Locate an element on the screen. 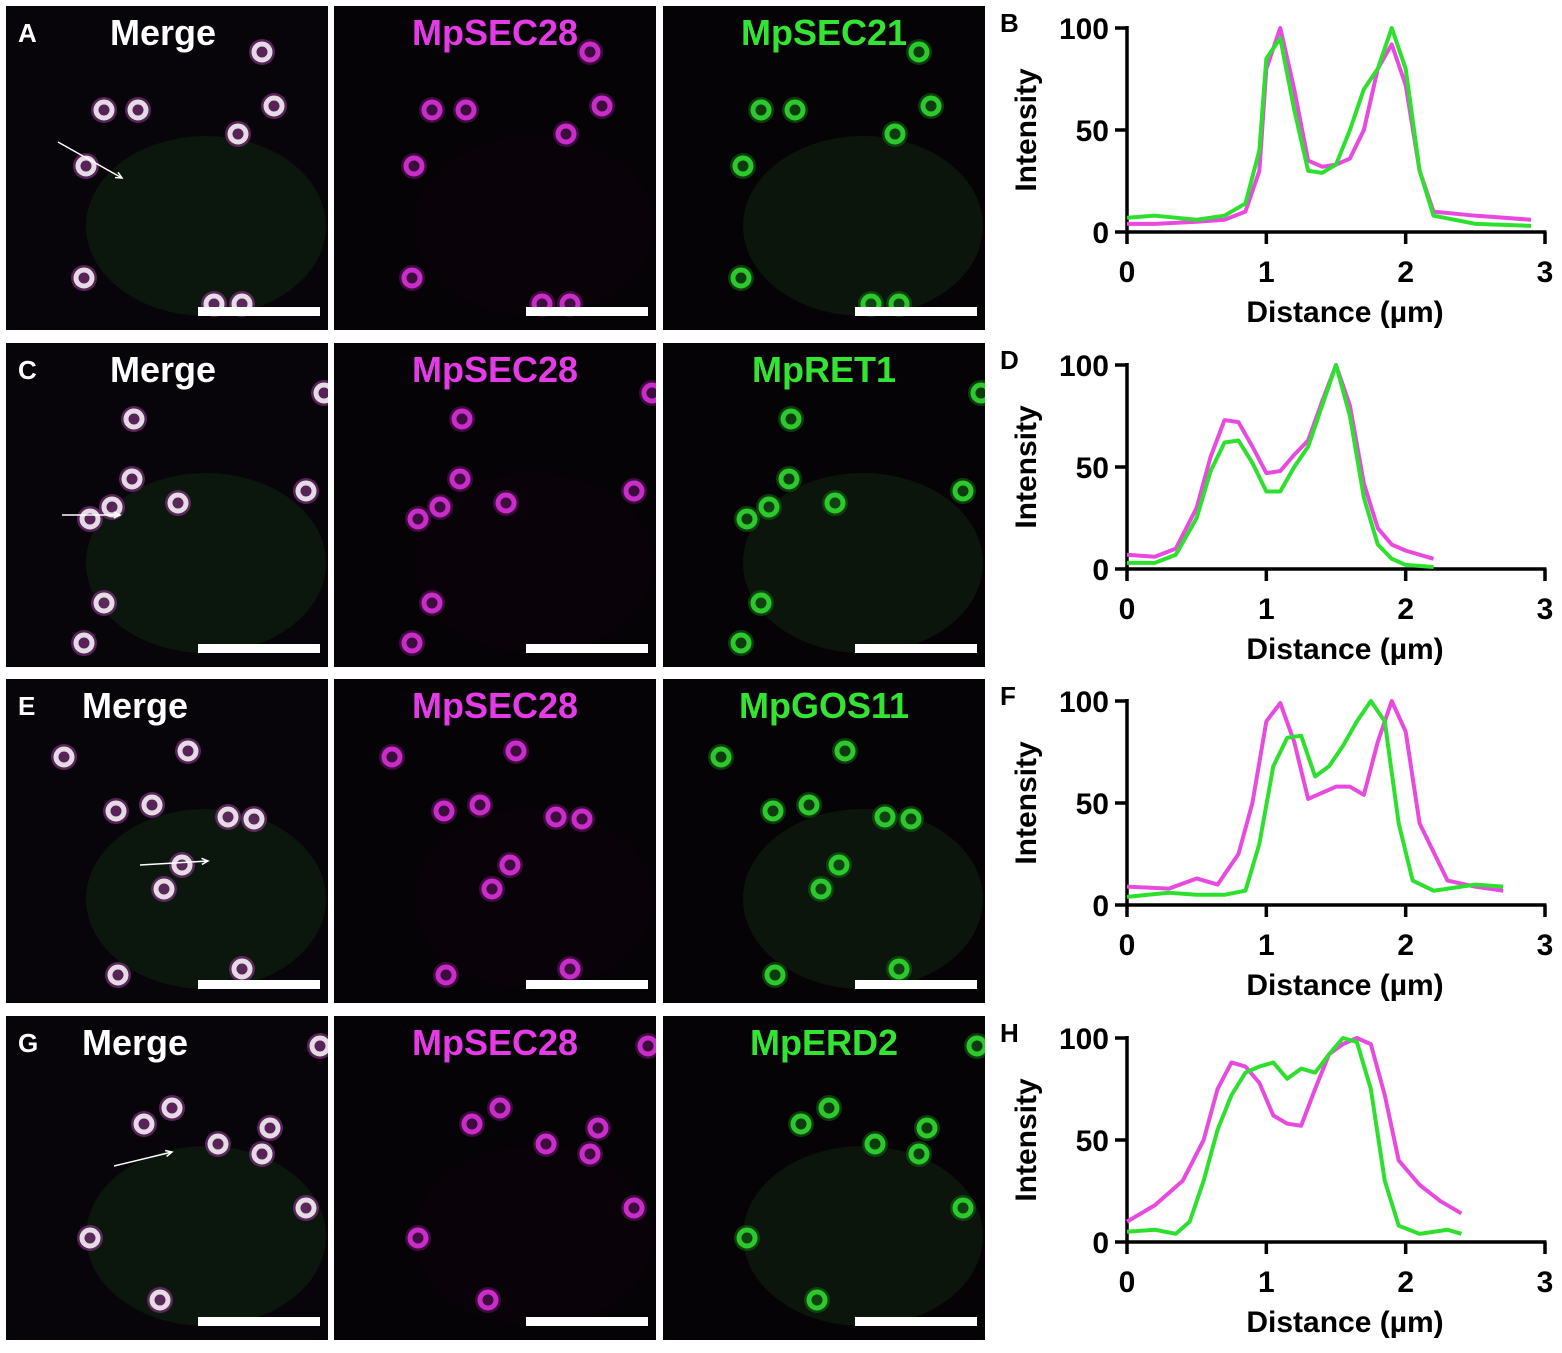 The height and width of the screenshot is (1353, 1562). chart-svg: 0 50 100 0 1 2 3 Distance (µm) Intensity is located at coordinates (1281, 844).